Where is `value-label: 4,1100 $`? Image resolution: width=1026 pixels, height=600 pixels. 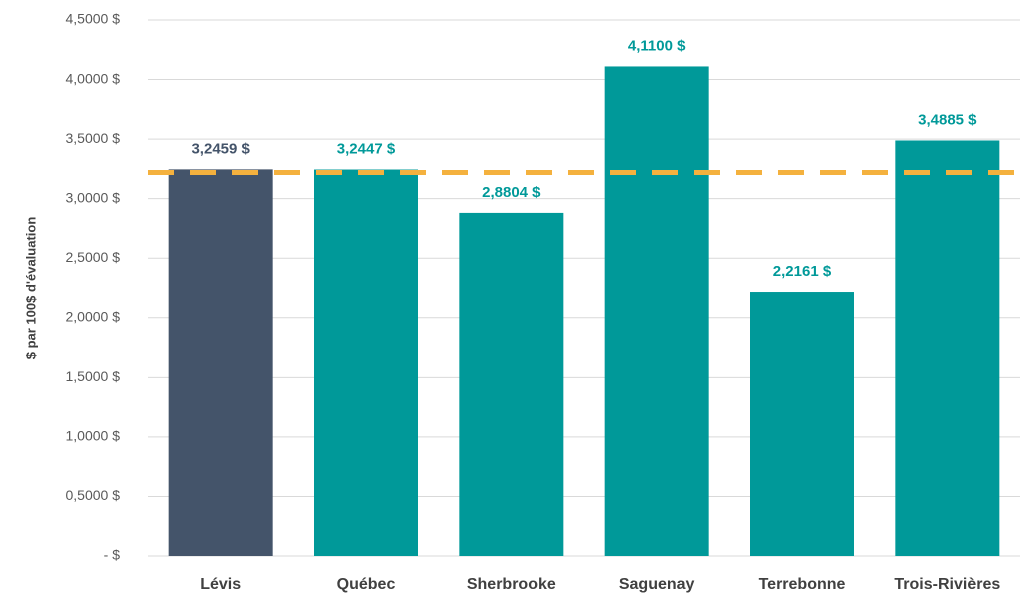 value-label: 4,1100 $ is located at coordinates (657, 45).